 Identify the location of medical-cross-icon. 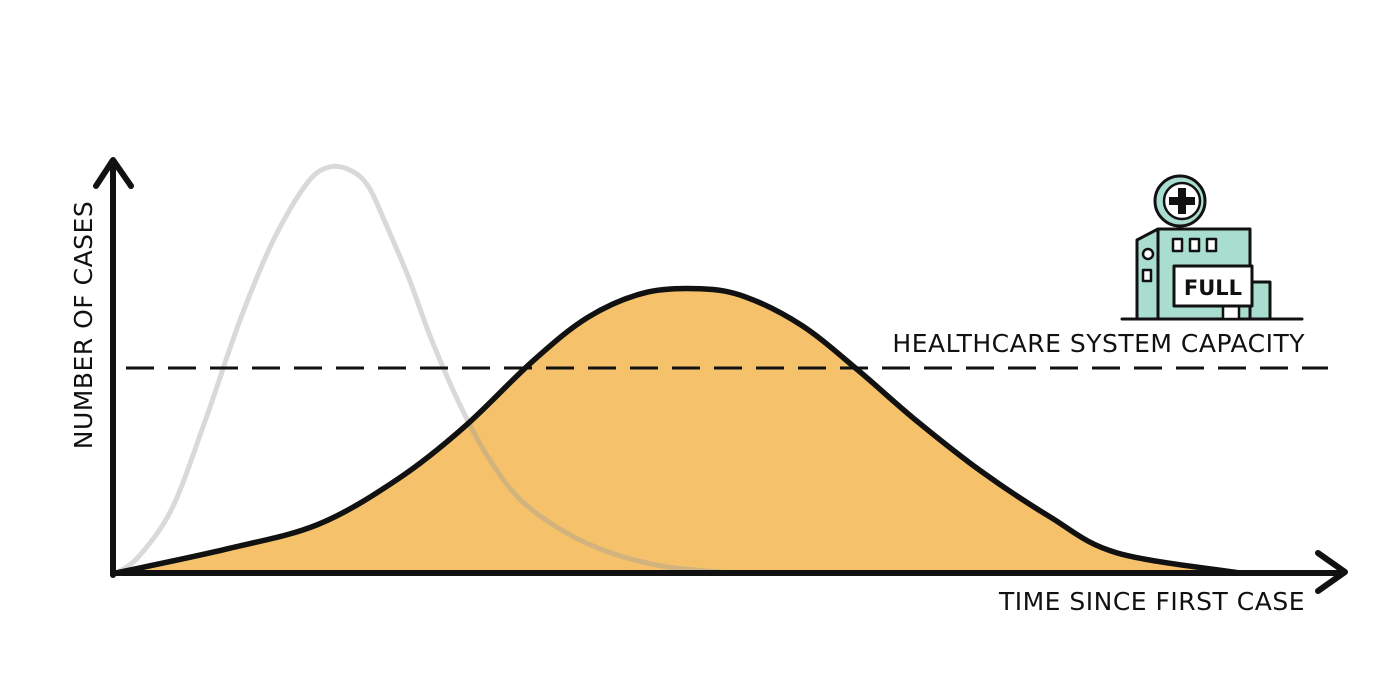
(1182, 201).